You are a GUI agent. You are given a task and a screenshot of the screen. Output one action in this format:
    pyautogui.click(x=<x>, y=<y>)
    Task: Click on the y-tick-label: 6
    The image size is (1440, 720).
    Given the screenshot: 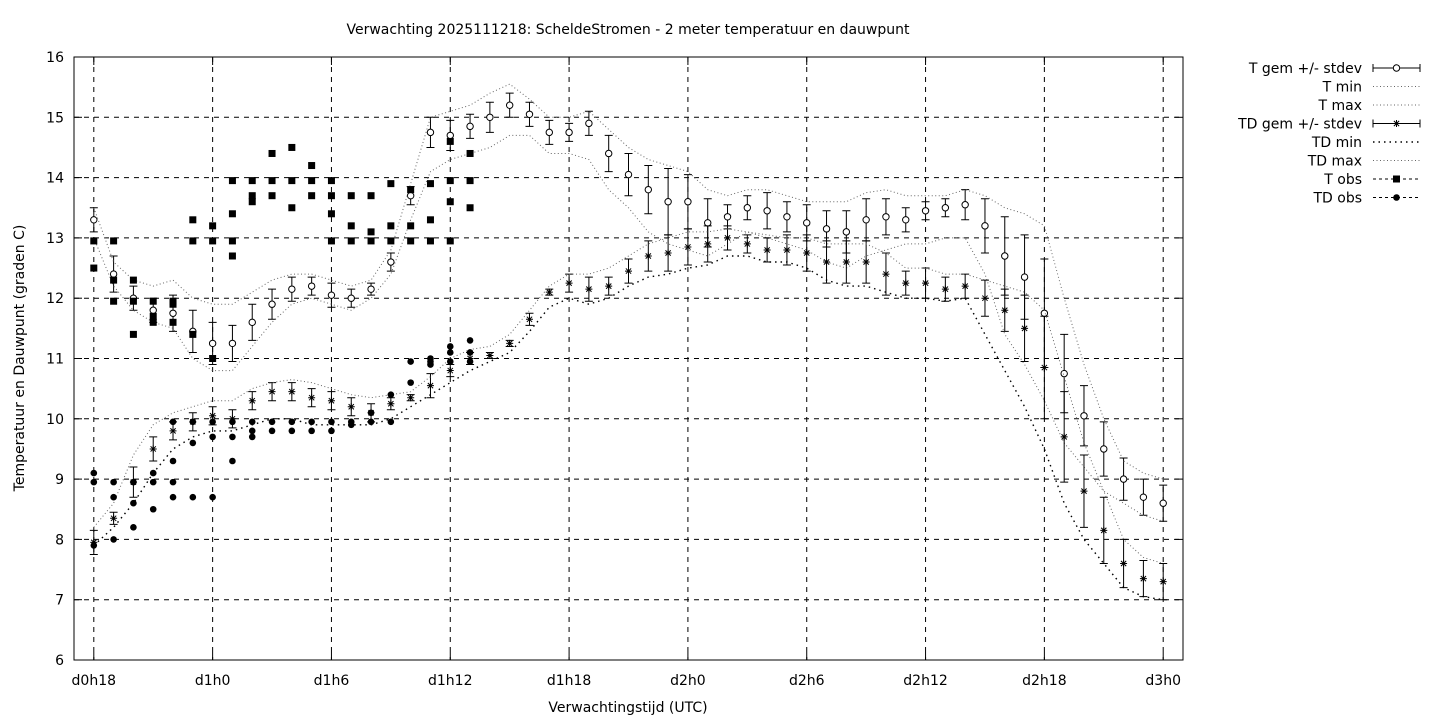 What is the action you would take?
    pyautogui.click(x=59, y=661)
    